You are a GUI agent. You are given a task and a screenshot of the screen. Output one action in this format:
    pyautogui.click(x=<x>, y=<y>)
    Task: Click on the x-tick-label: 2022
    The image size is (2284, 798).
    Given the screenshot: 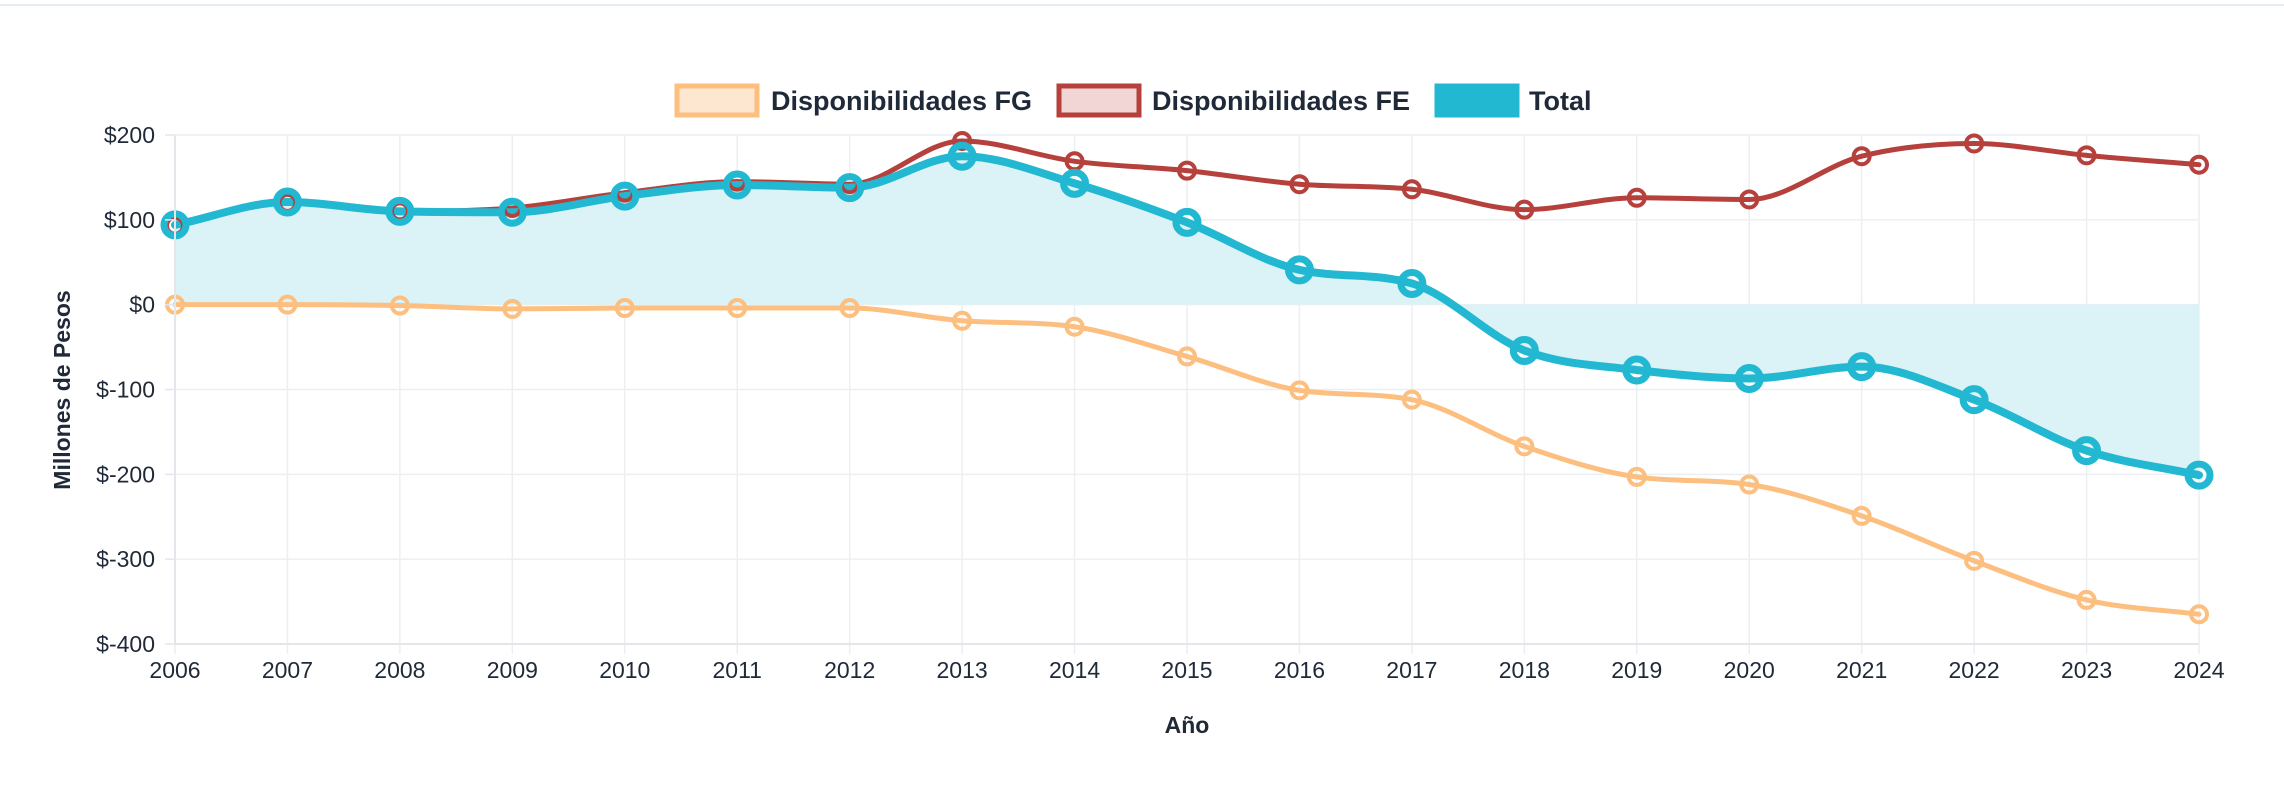 What is the action you would take?
    pyautogui.click(x=1974, y=670)
    